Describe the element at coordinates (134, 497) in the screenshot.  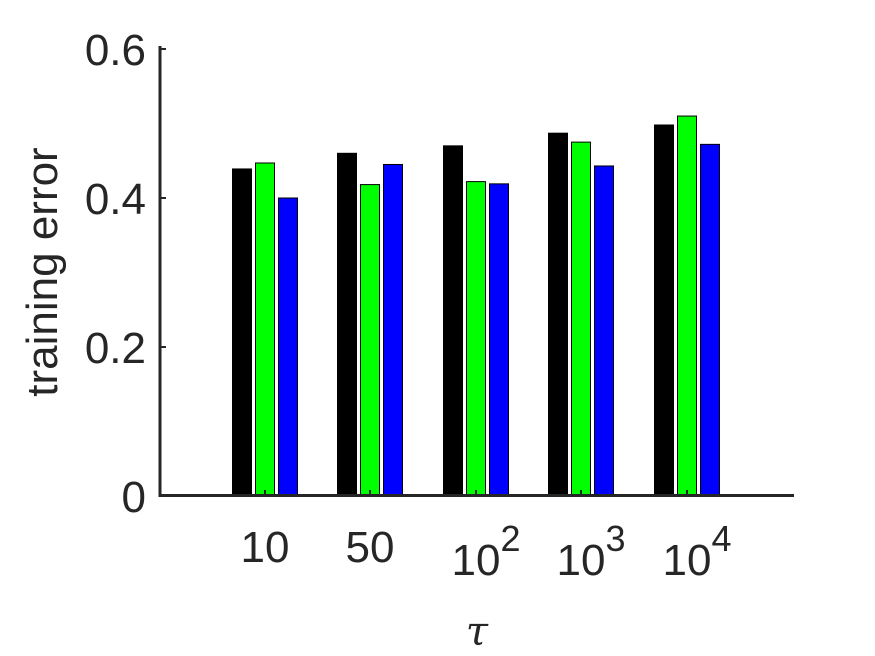
I see `y-tick-label: 0` at that location.